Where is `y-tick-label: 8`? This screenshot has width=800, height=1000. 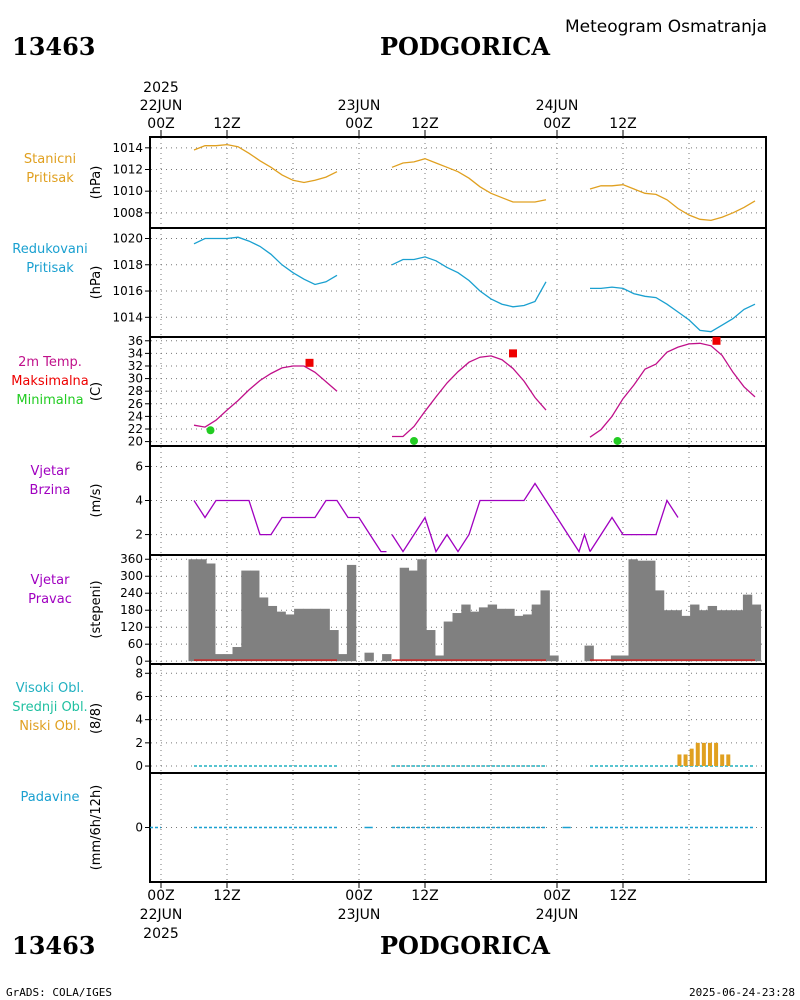 y-tick-label: 8 is located at coordinates (139, 673).